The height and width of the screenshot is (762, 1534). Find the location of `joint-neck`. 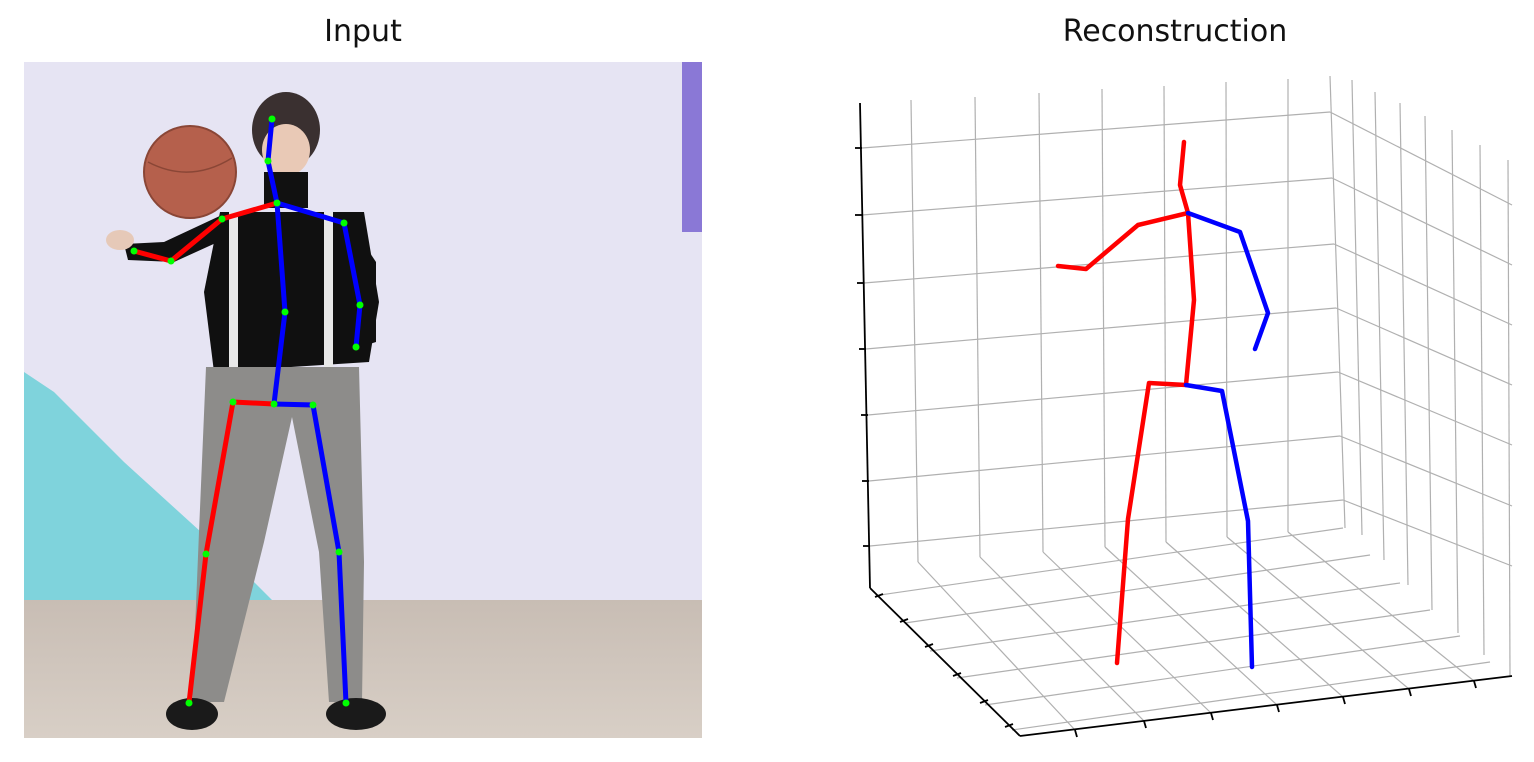

joint-neck is located at coordinates (268, 161).